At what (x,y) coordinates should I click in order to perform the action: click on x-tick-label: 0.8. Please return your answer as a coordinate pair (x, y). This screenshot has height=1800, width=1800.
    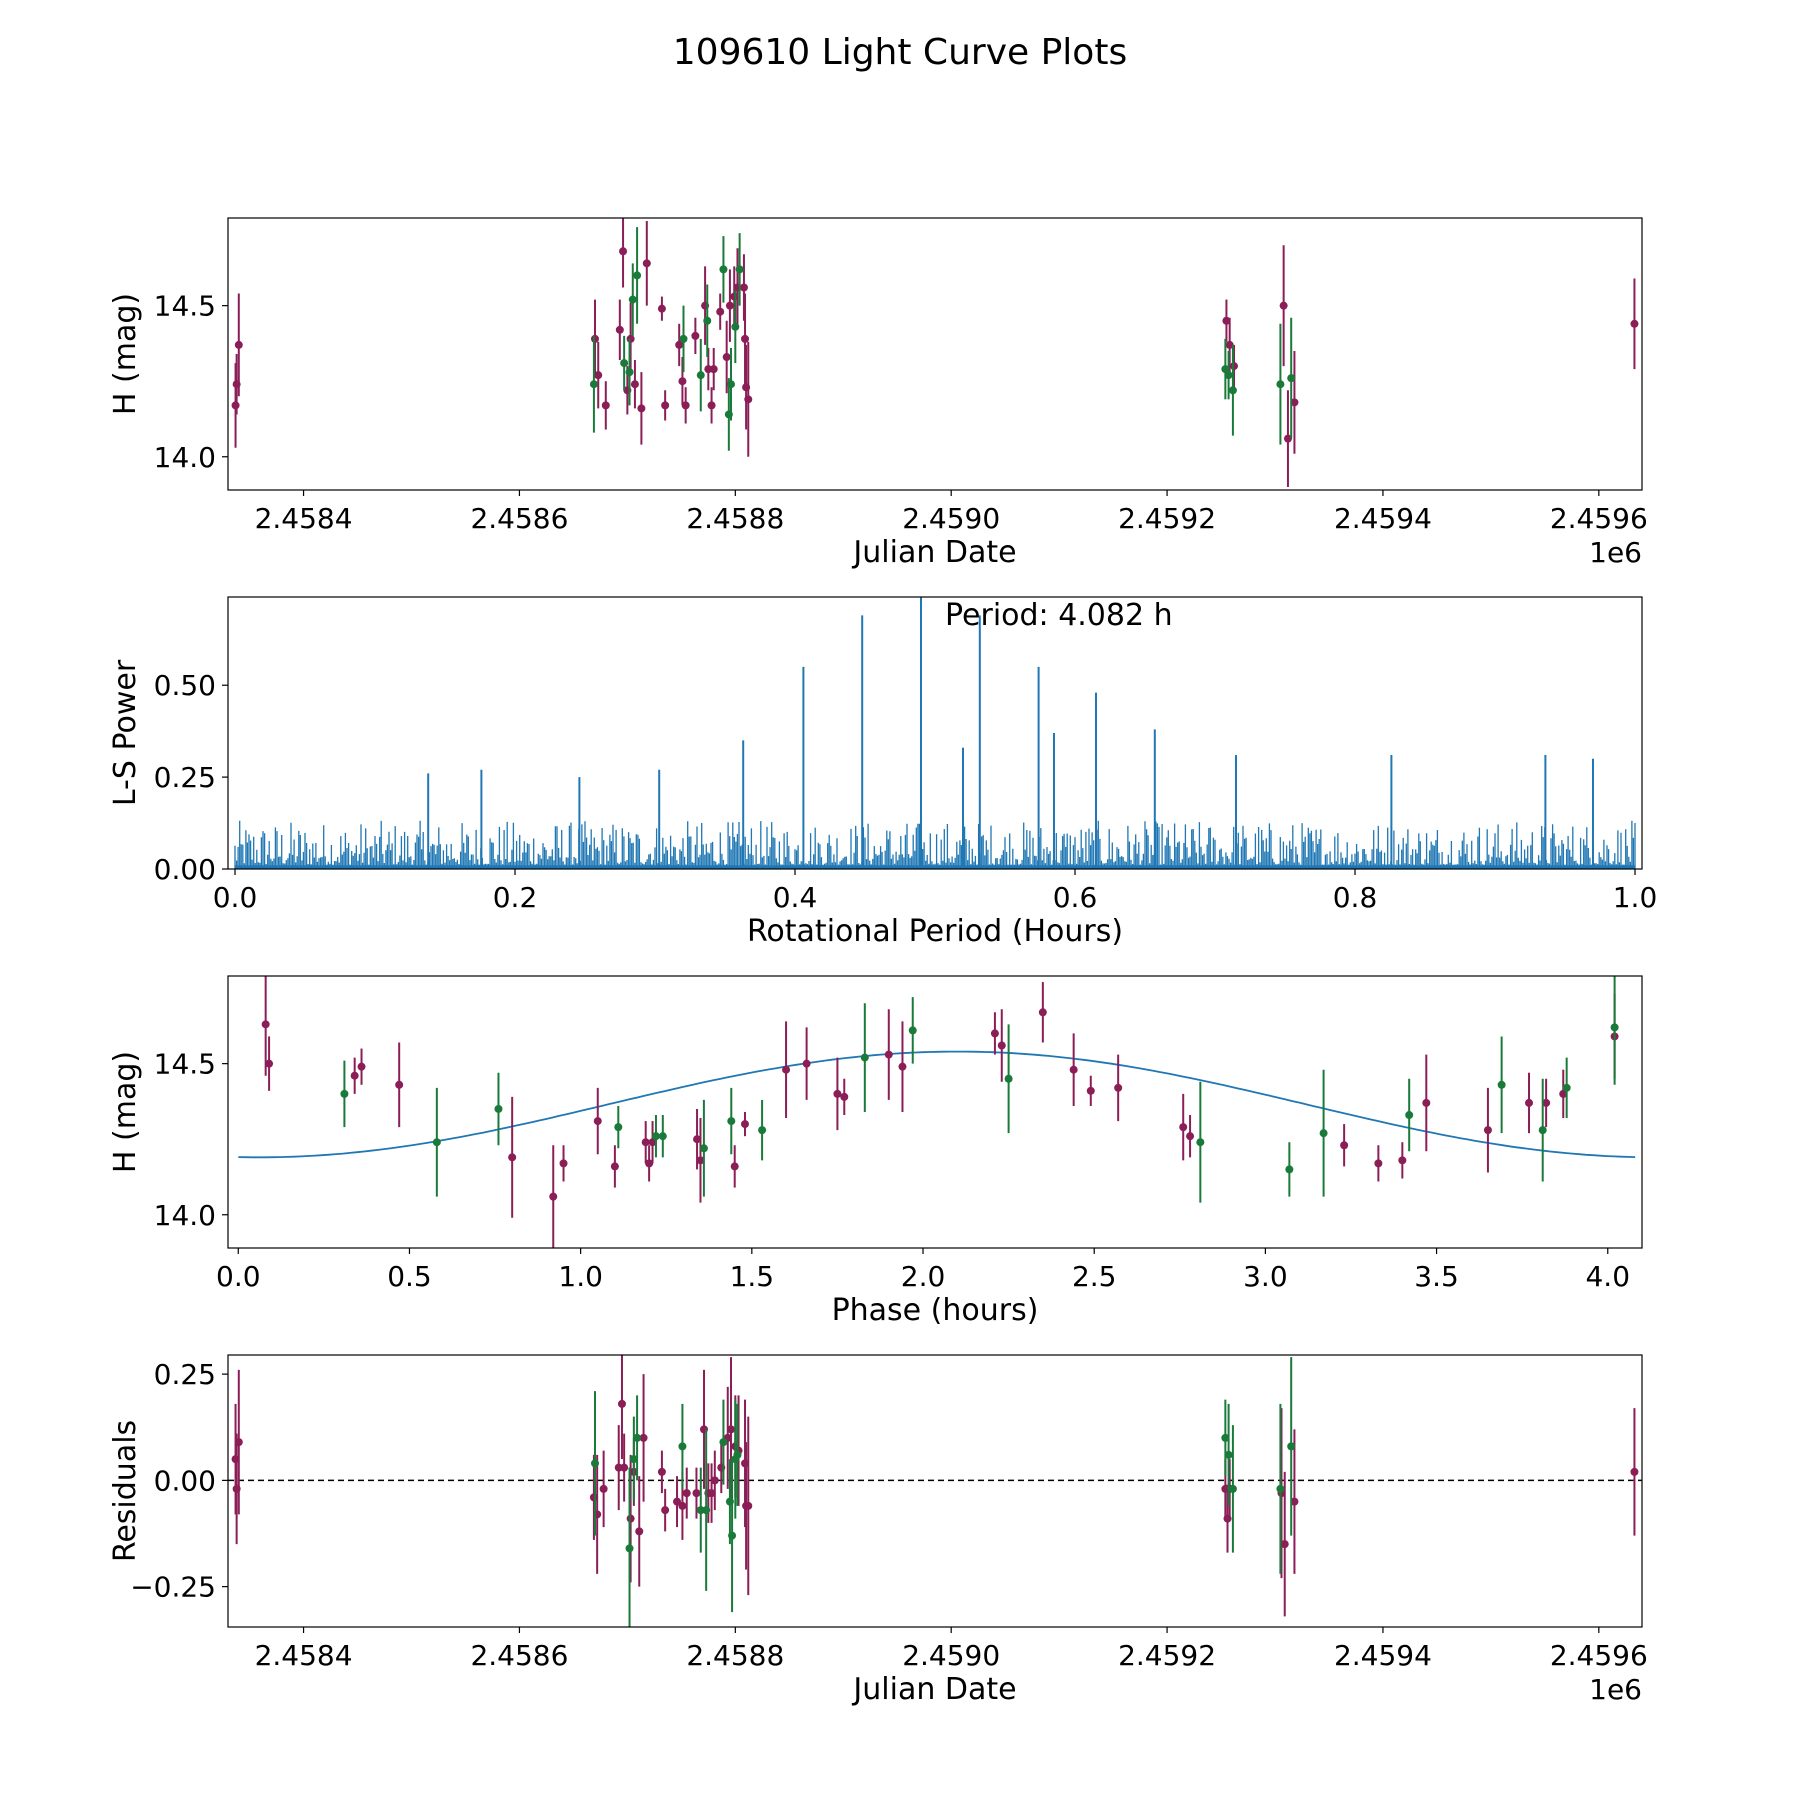
    Looking at the image, I should click on (1355, 897).